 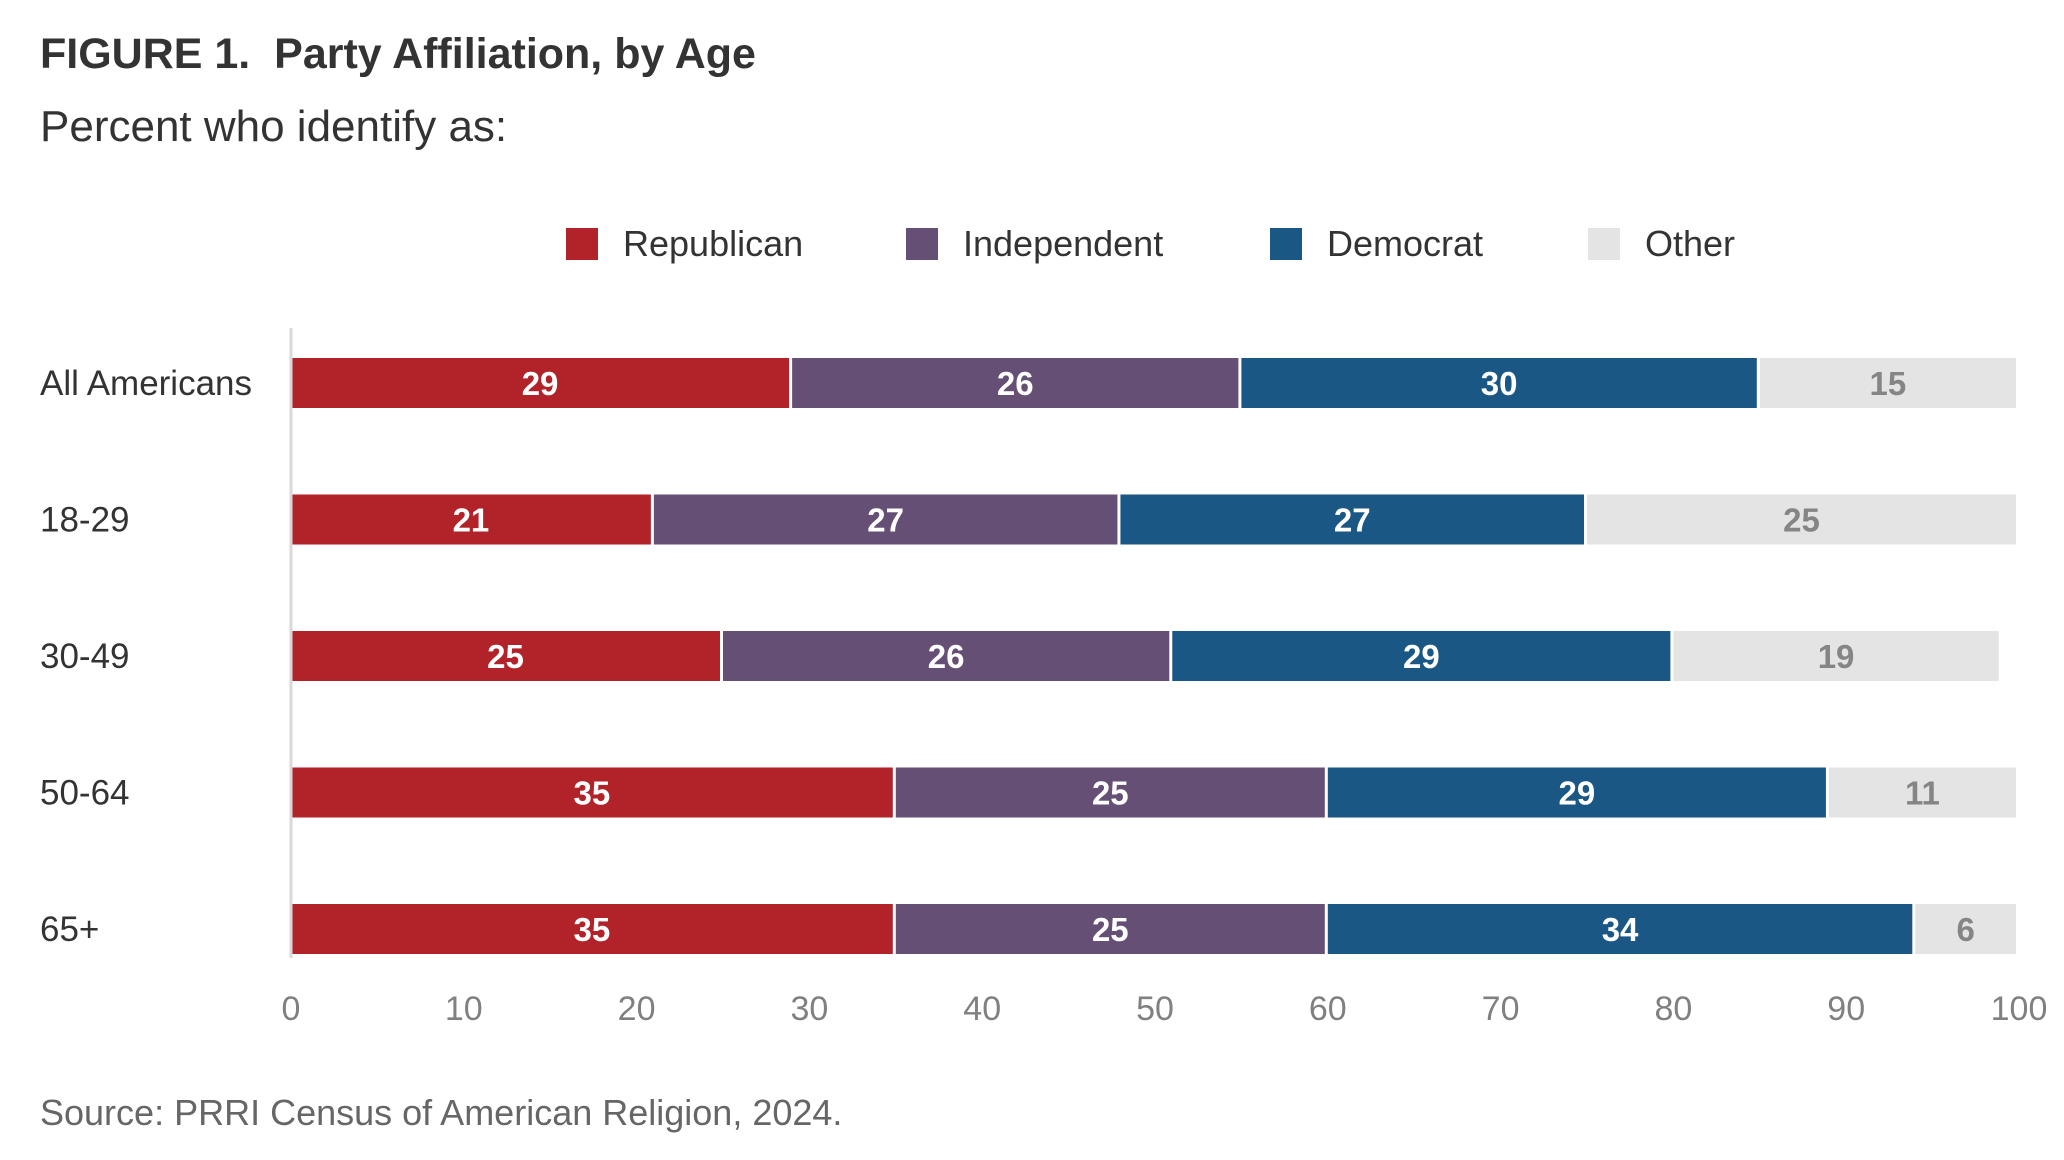 What do you see at coordinates (1155, 1009) in the screenshot?
I see `x-tick-label: 50` at bounding box center [1155, 1009].